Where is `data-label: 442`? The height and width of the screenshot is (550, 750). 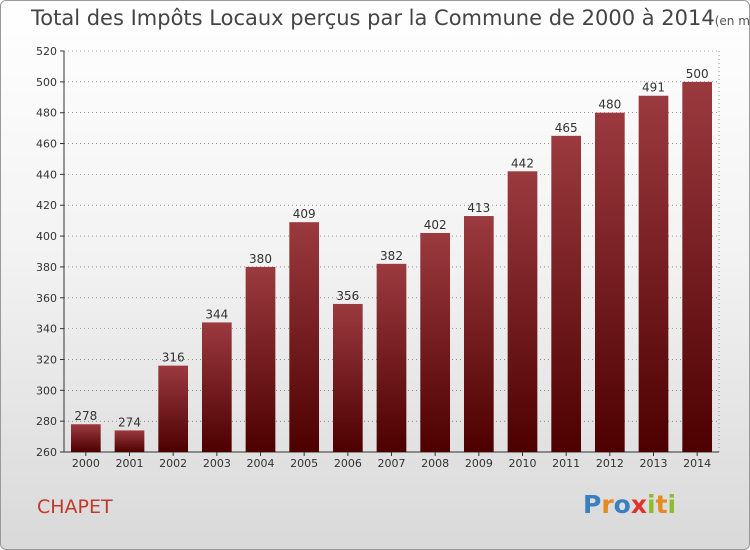
data-label: 442 is located at coordinates (522, 163).